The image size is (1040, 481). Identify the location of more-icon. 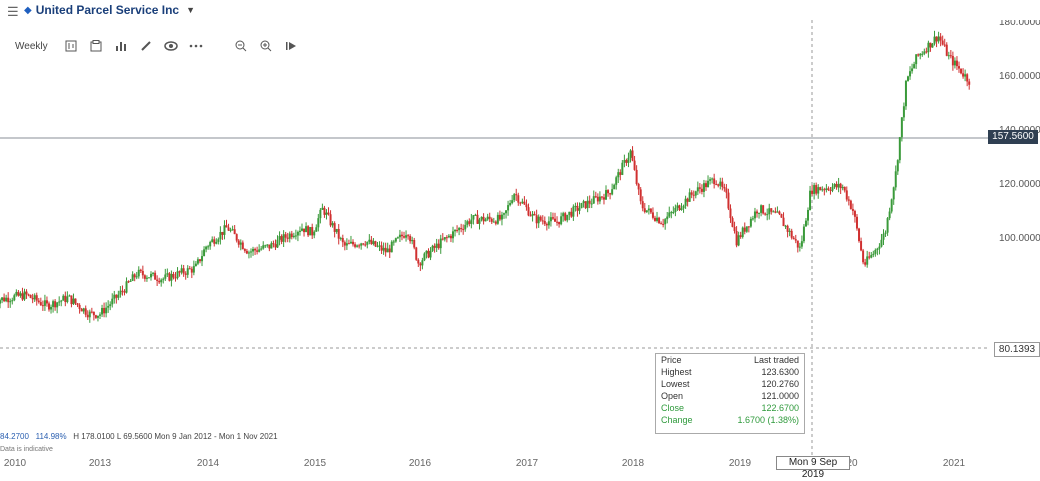
(196, 46).